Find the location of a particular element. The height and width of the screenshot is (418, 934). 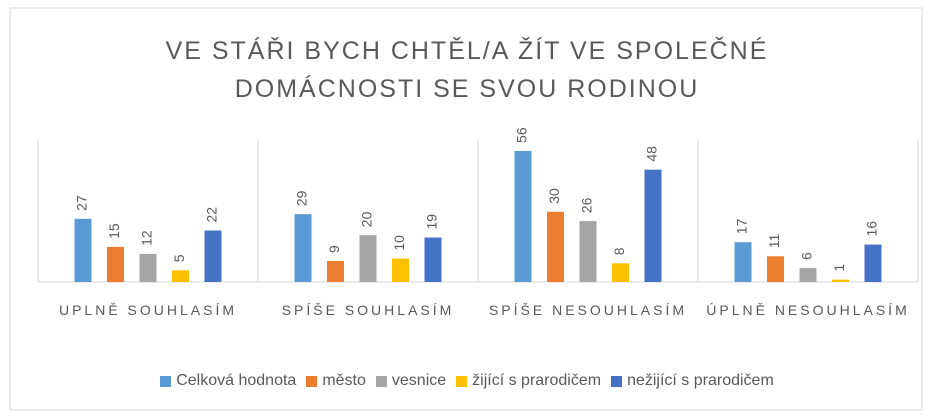

data-label: 11 is located at coordinates (774, 241).